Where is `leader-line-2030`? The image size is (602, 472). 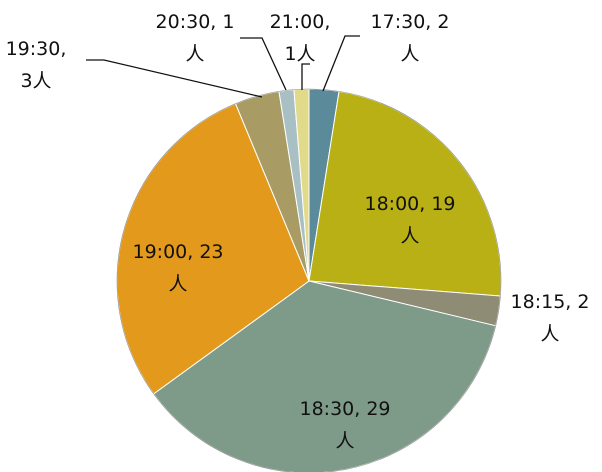
leader-line-2030 is located at coordinates (263, 64).